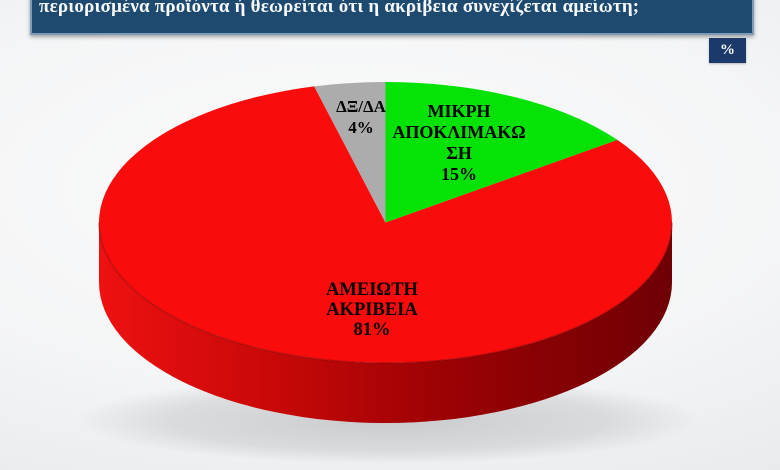  Describe the element at coordinates (727, 50) in the screenshot. I see `unit-percent-badge: %` at that location.